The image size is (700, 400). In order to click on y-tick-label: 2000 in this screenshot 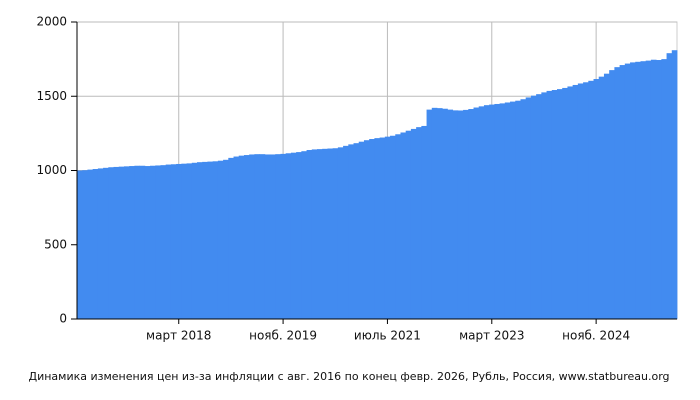, I will do `click(51, 22)`.